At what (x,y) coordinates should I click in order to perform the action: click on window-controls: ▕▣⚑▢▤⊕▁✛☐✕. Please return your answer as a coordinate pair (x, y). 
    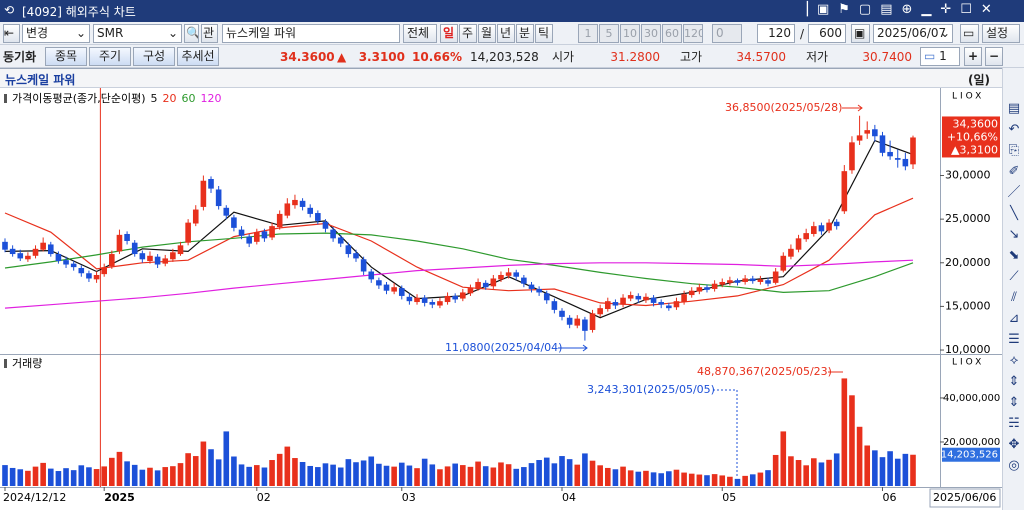
    Looking at the image, I should click on (899, 9).